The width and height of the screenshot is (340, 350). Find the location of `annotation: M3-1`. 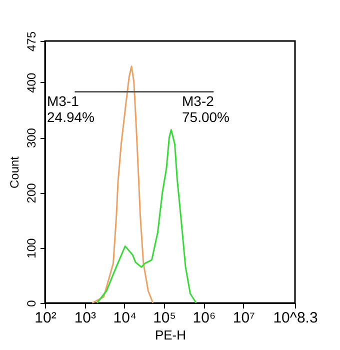

annotation: M3-1 is located at coordinates (63, 101).